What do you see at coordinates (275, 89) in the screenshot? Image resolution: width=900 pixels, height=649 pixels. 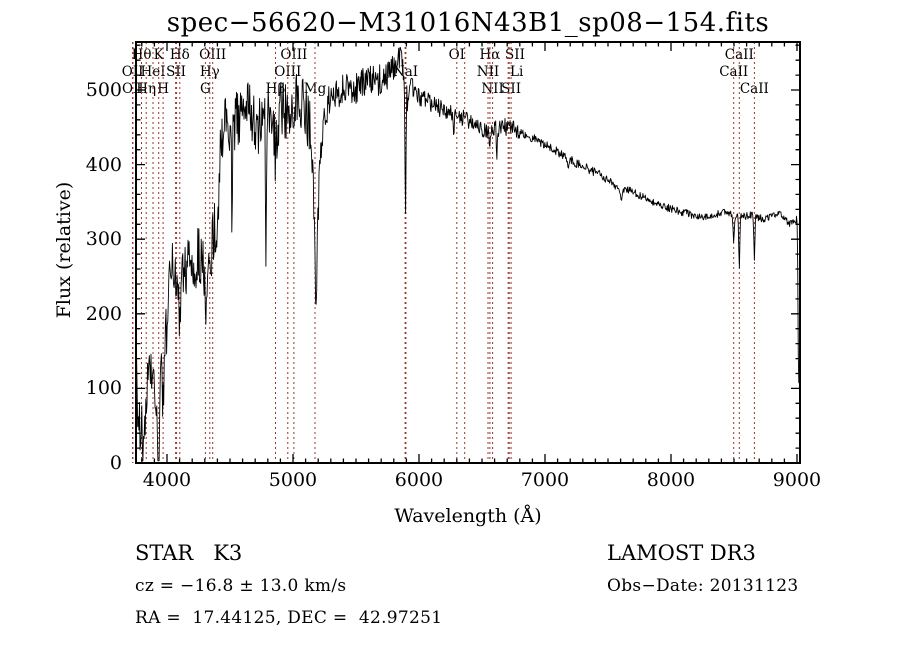 I see `line-label-hβ: Hβ` at bounding box center [275, 89].